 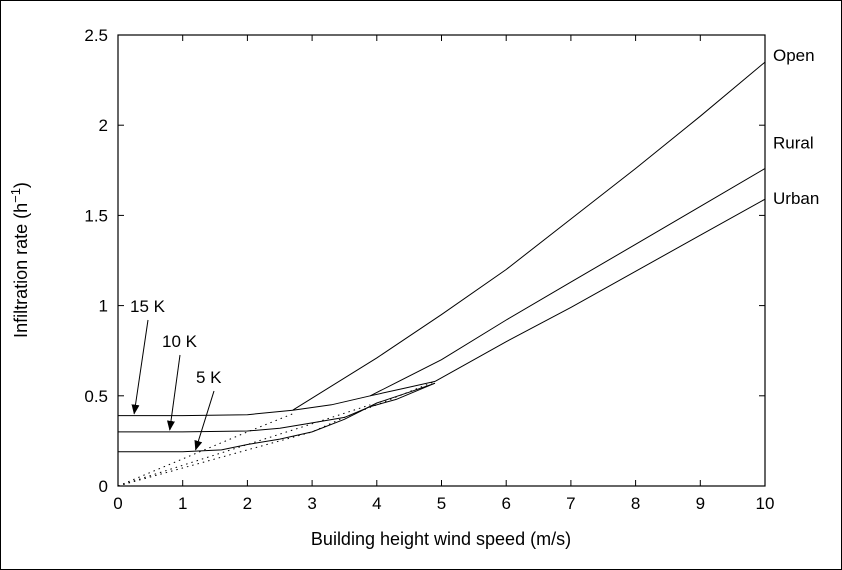 What do you see at coordinates (311, 503) in the screenshot?
I see `x-tick-label: 3` at bounding box center [311, 503].